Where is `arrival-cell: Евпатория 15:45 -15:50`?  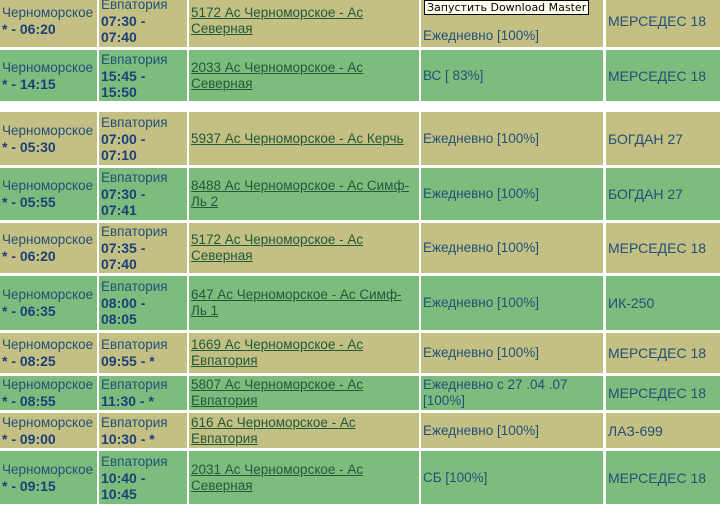
arrival-cell: Евпатория 15:45 -15:50 is located at coordinates (143, 75).